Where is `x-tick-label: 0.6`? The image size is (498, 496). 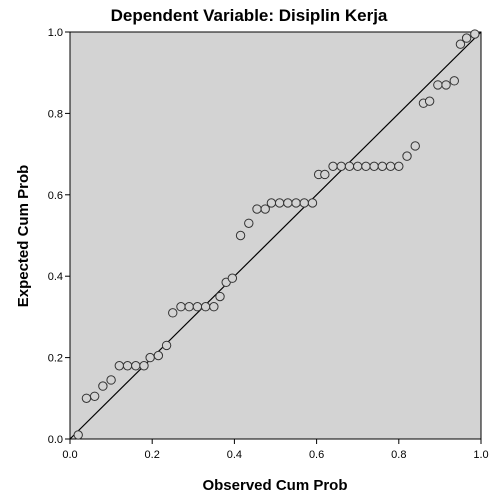 x-tick-label: 0.6 is located at coordinates (316, 455).